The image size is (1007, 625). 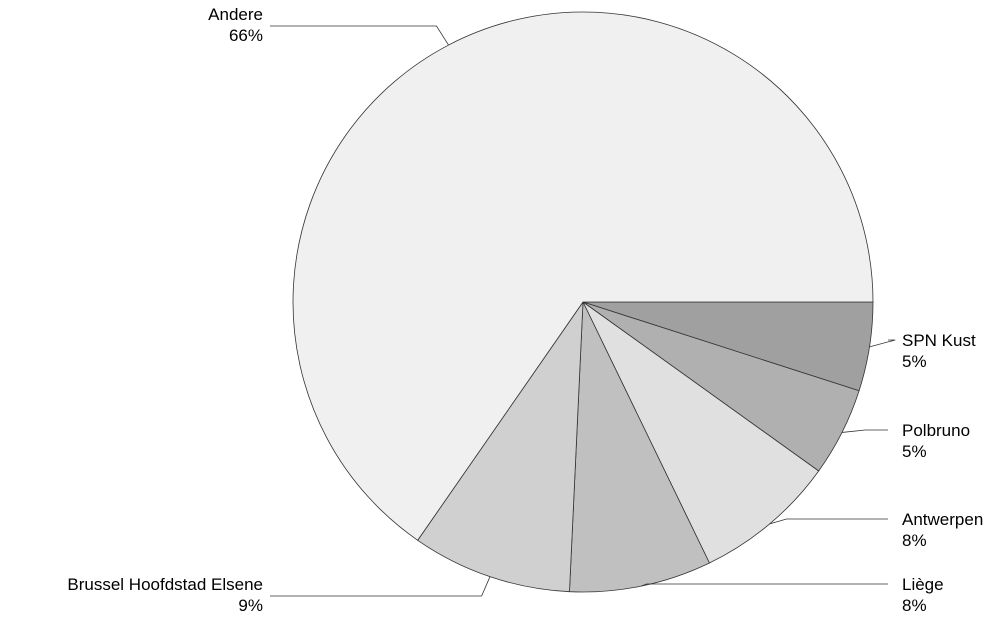 I want to click on slice-label-percent-6: 66%, so click(x=246, y=35).